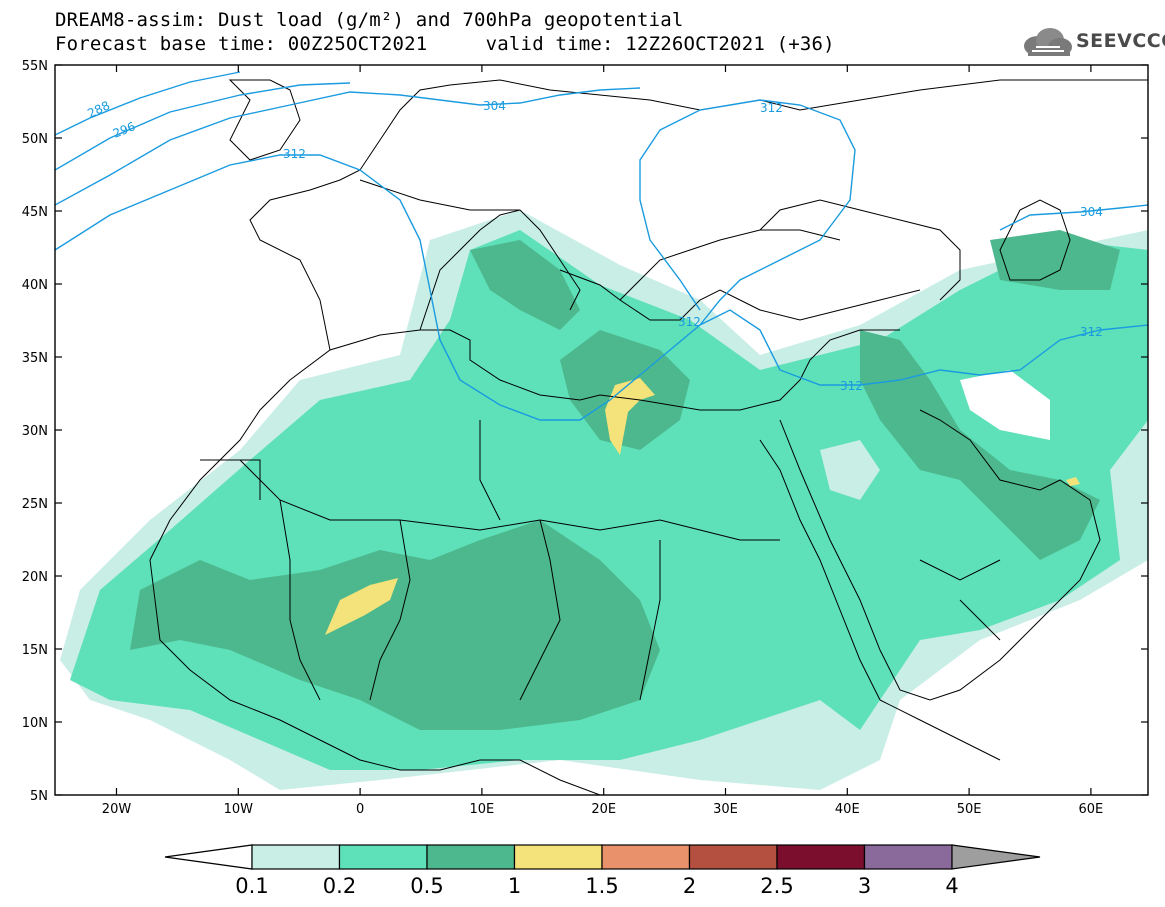  What do you see at coordinates (747, 212) in the screenshot?
I see `contour-312-east` at bounding box center [747, 212].